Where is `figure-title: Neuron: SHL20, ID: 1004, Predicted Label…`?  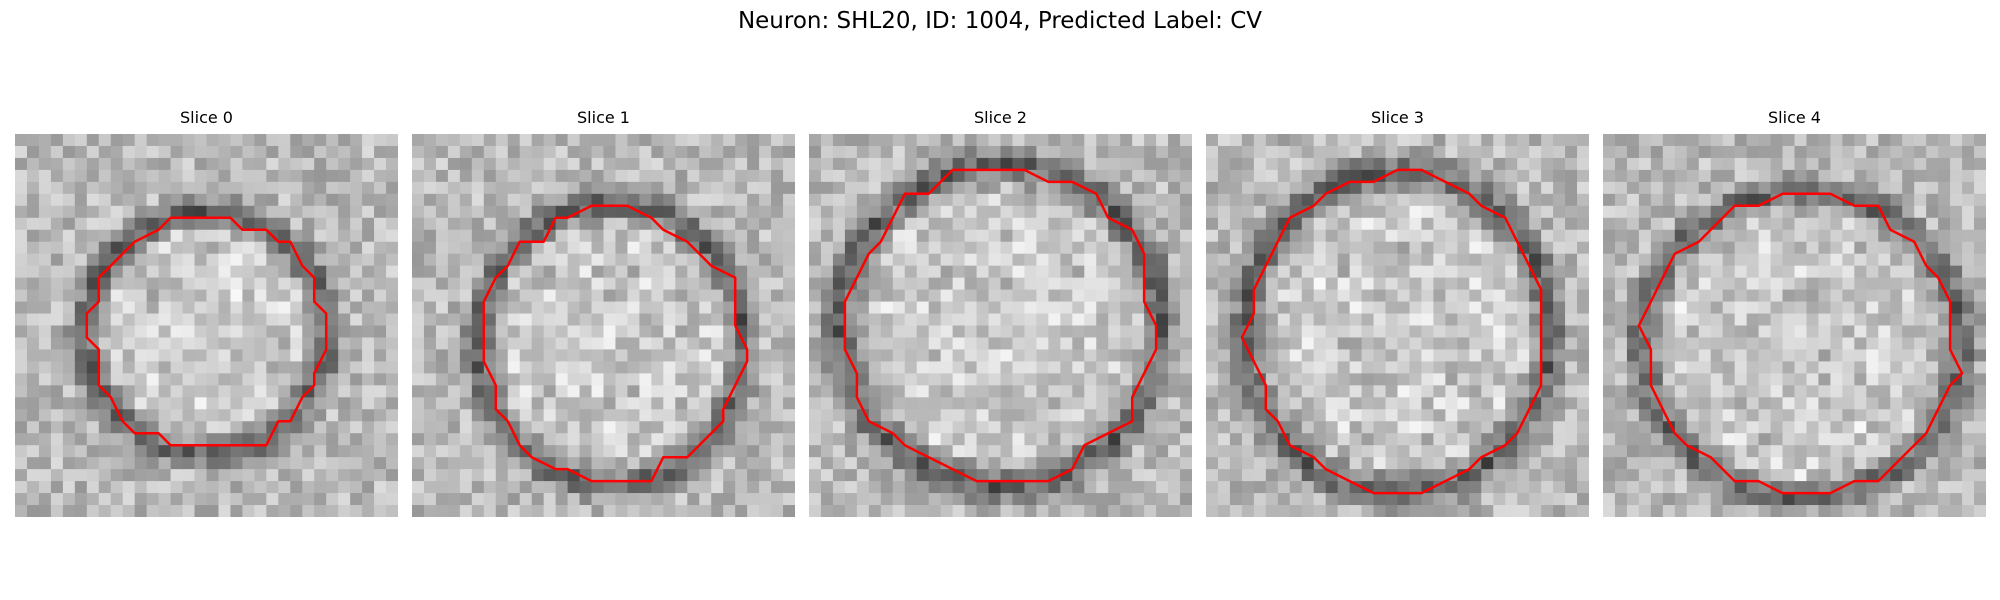
figure-title: Neuron: SHL20, ID: 1004, Predicted Label… is located at coordinates (1000, 21).